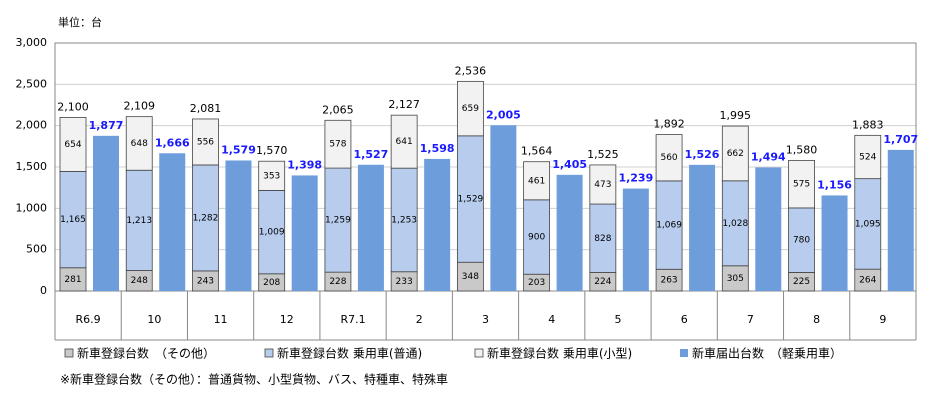 The image size is (932, 402). Describe the element at coordinates (536, 283) in the screenshot. I see `segment-label: 203` at that location.